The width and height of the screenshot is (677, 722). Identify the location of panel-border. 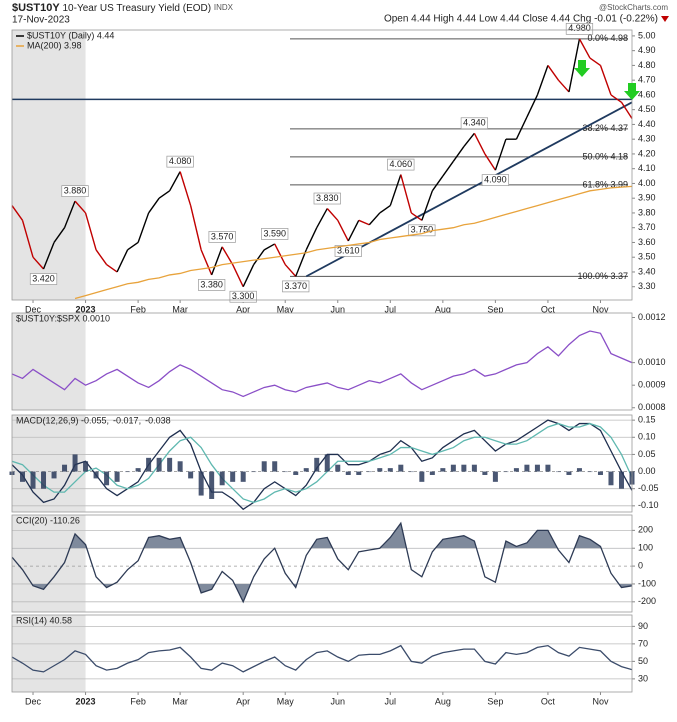
(322, 563).